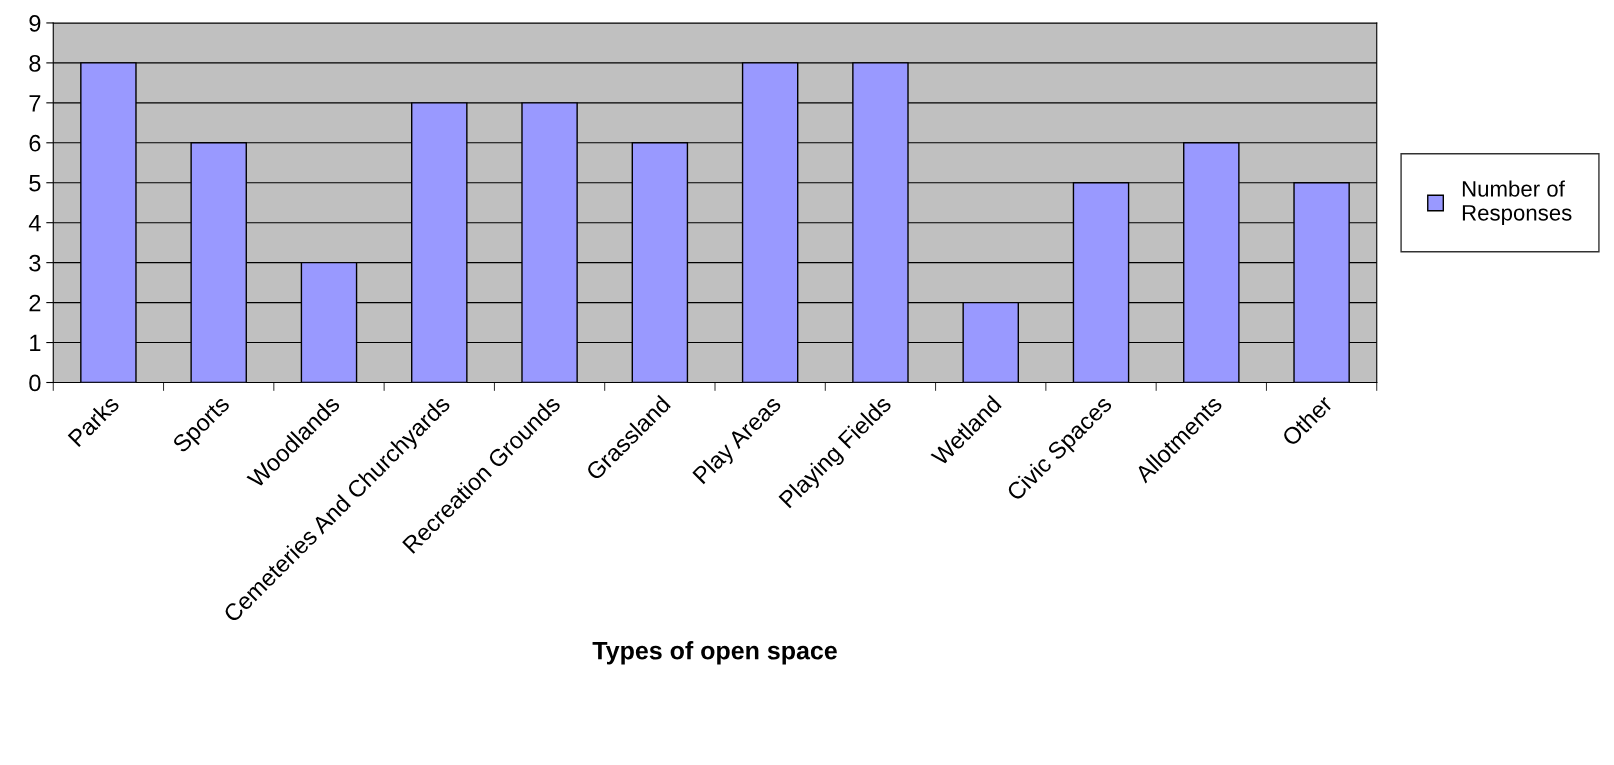 This screenshot has width=1614, height=765. What do you see at coordinates (35, 263) in the screenshot?
I see `y-tick-label: 3` at bounding box center [35, 263].